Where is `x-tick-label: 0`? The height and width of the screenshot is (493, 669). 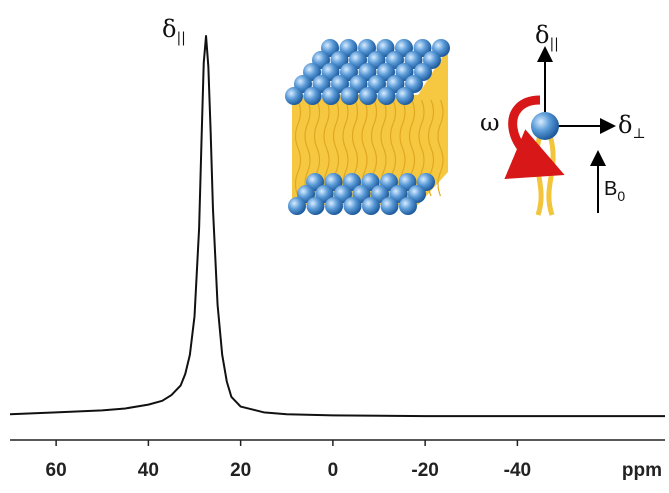
x-tick-label: 0 is located at coordinates (333, 470).